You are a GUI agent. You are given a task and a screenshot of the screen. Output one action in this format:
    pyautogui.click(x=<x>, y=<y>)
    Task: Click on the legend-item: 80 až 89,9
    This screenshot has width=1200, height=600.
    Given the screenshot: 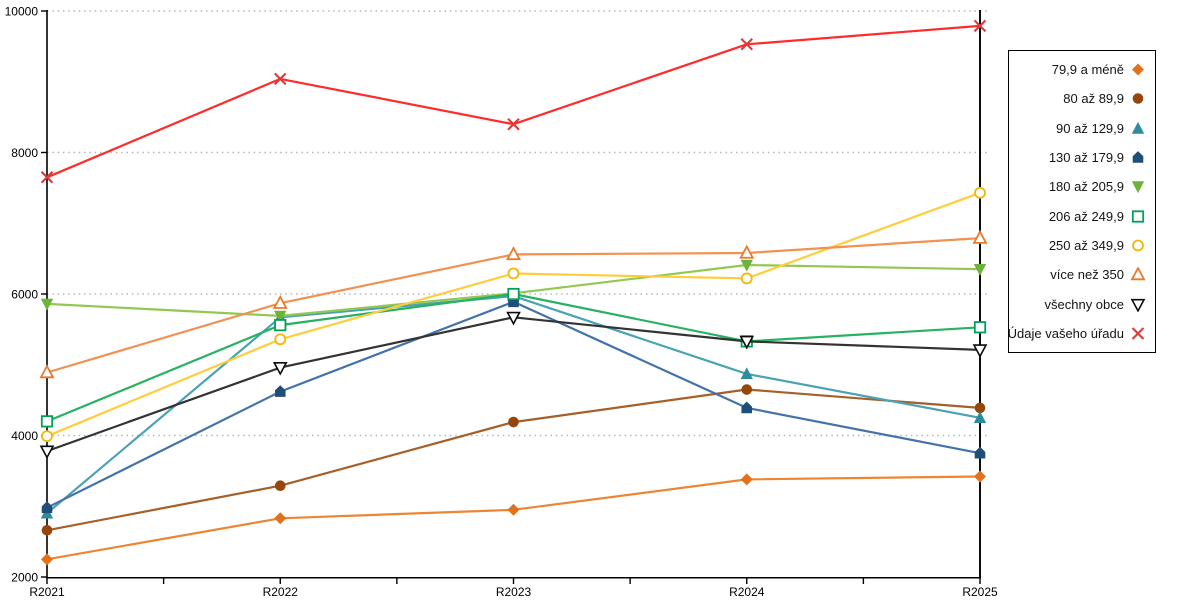 What is the action you would take?
    pyautogui.click(x=1080, y=98)
    